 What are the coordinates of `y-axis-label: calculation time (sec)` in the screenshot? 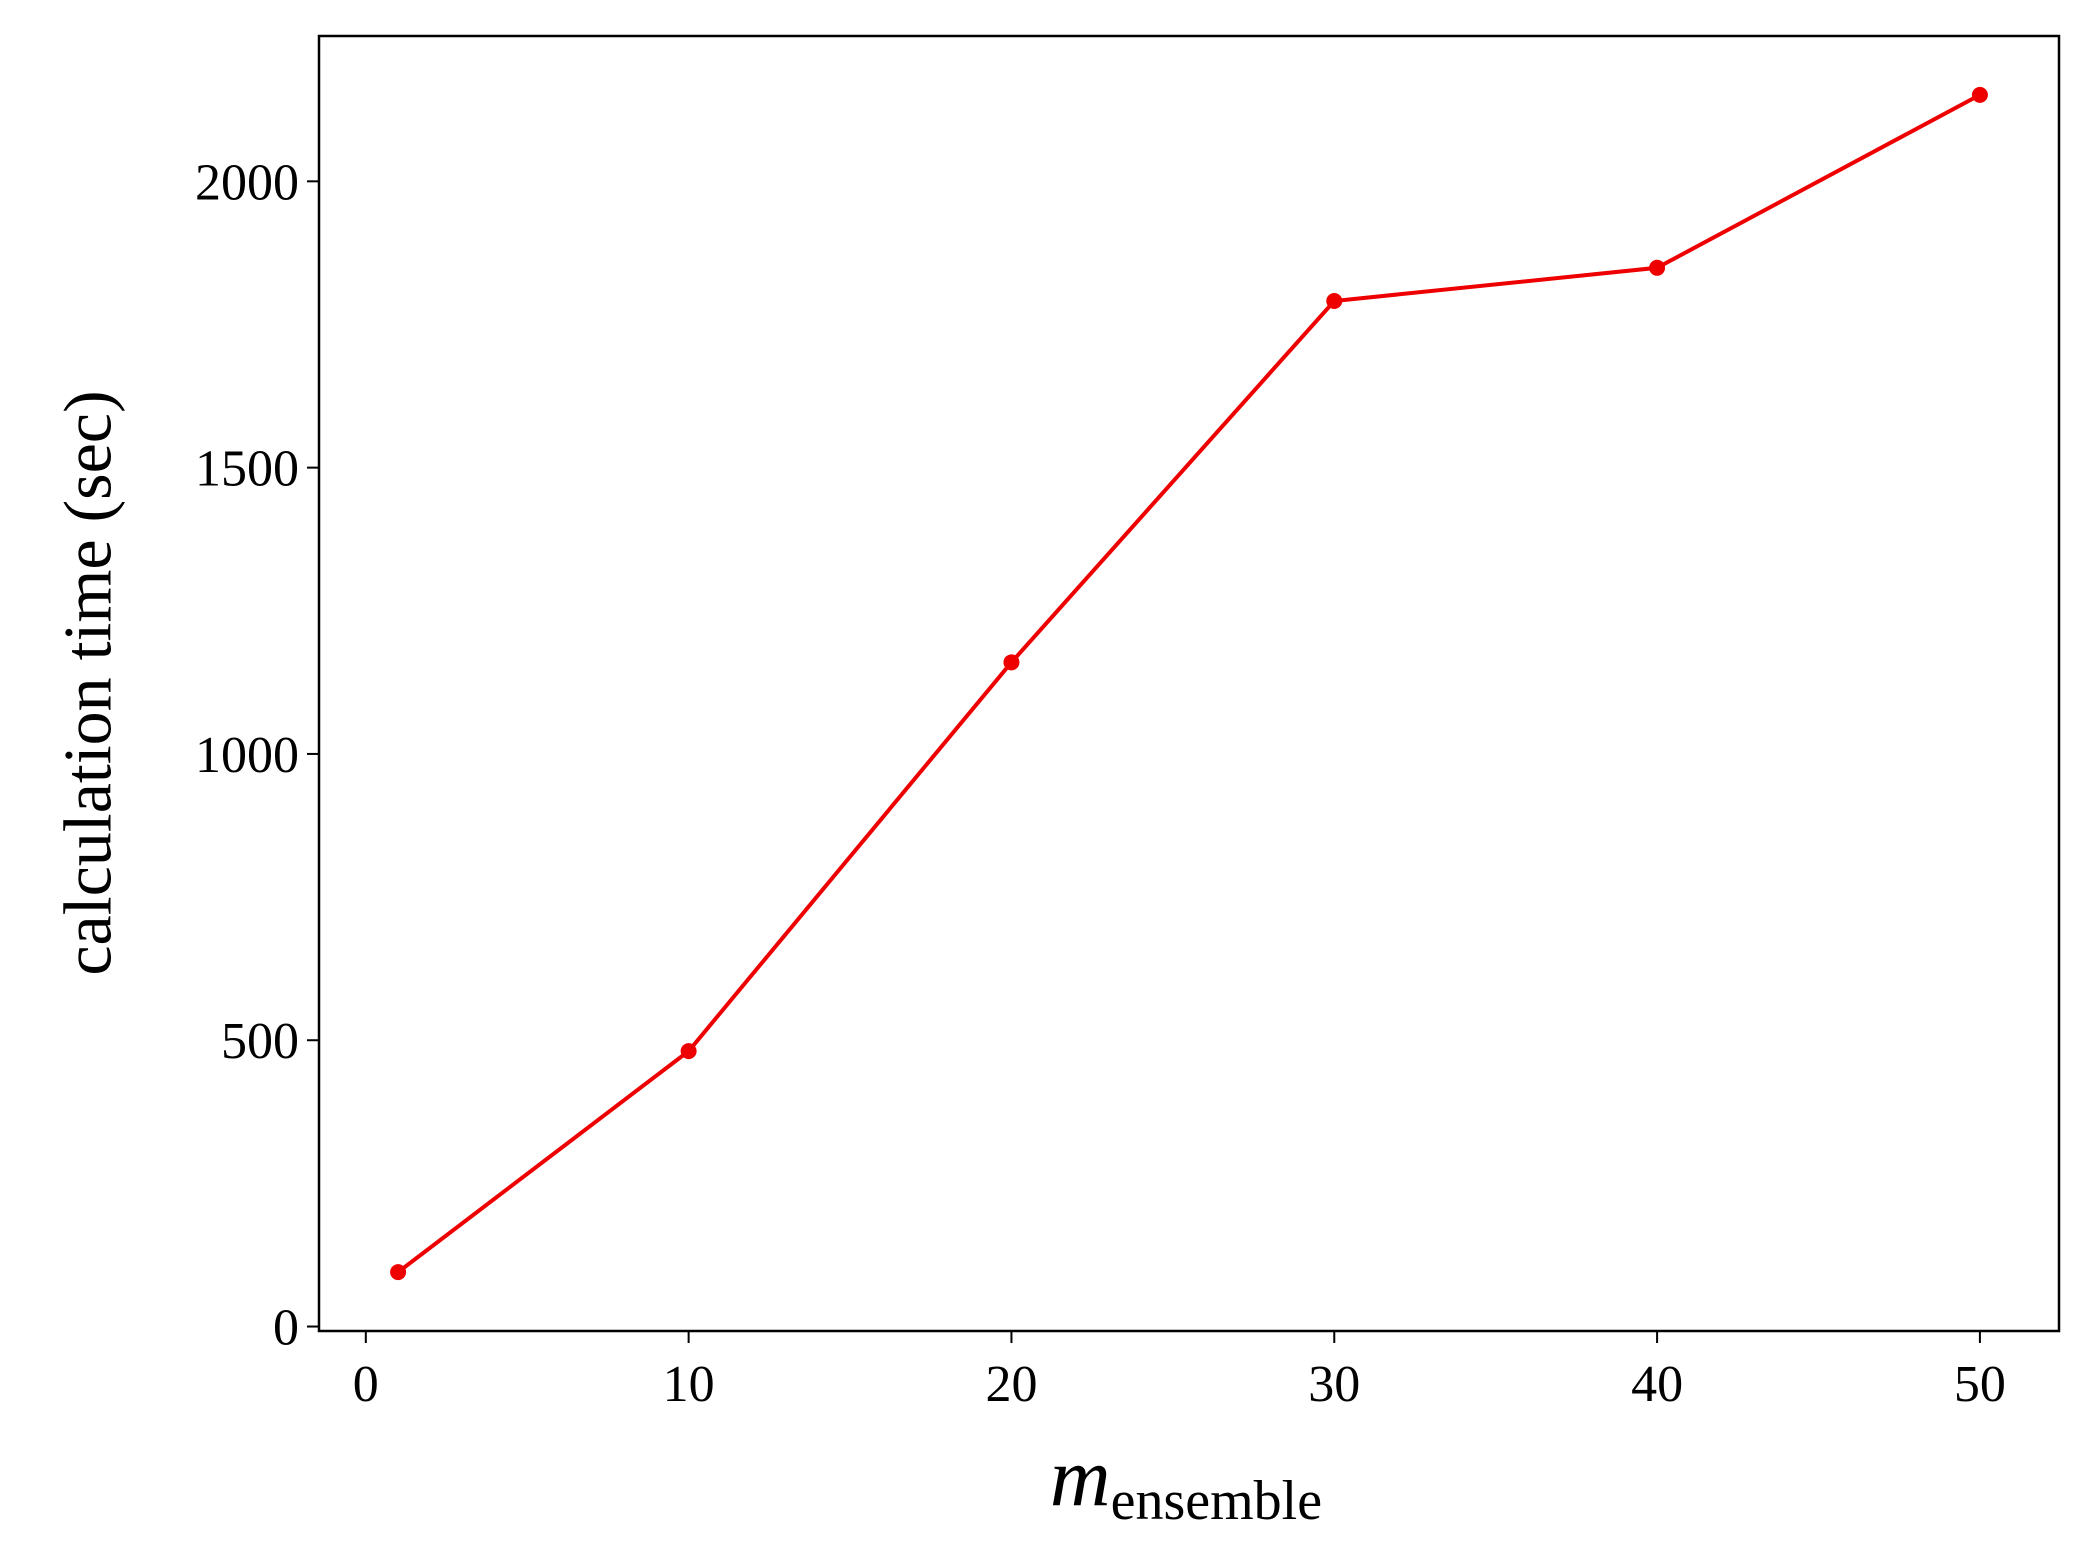 It's located at (88, 682).